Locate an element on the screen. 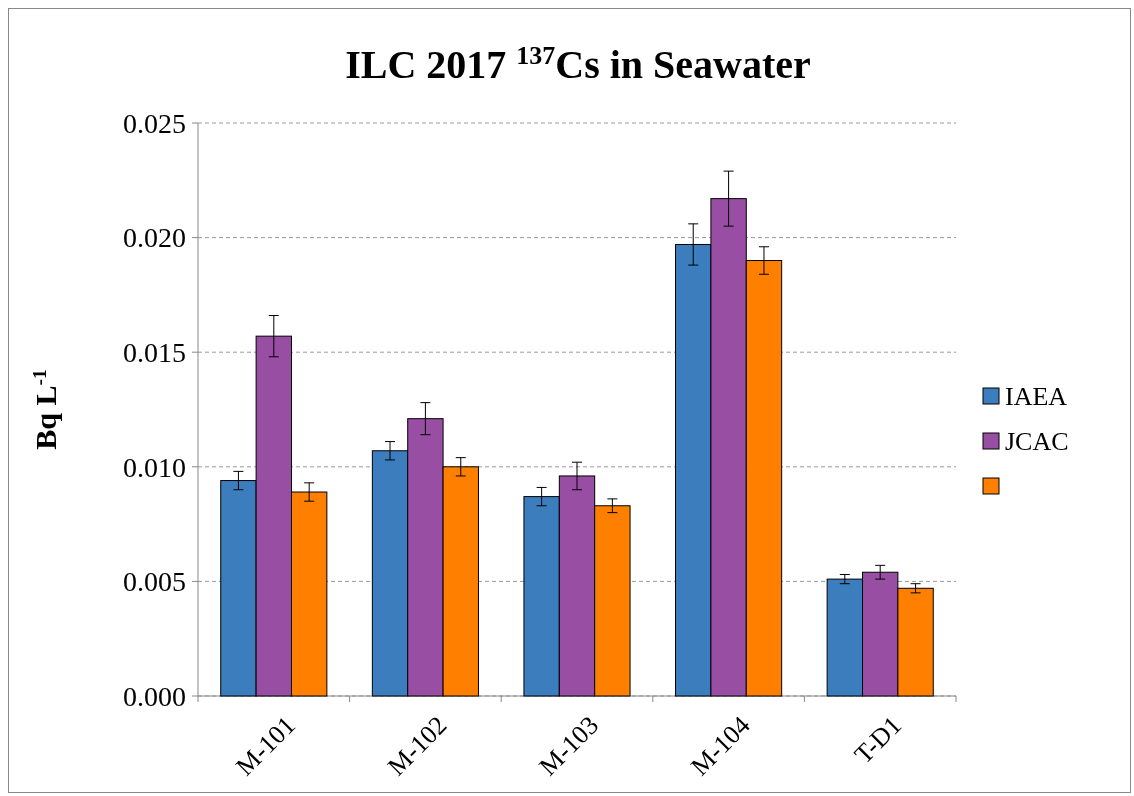 The image size is (1134, 796). chart-title: ILC 2017 $^{137}$Cs in Seawater is located at coordinates (578, 63).